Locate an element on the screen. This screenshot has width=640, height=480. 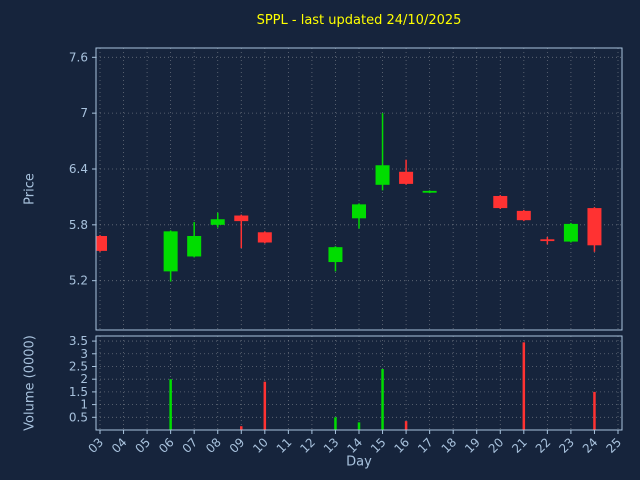
x-tick-label: 09 is located at coordinates (237, 445).